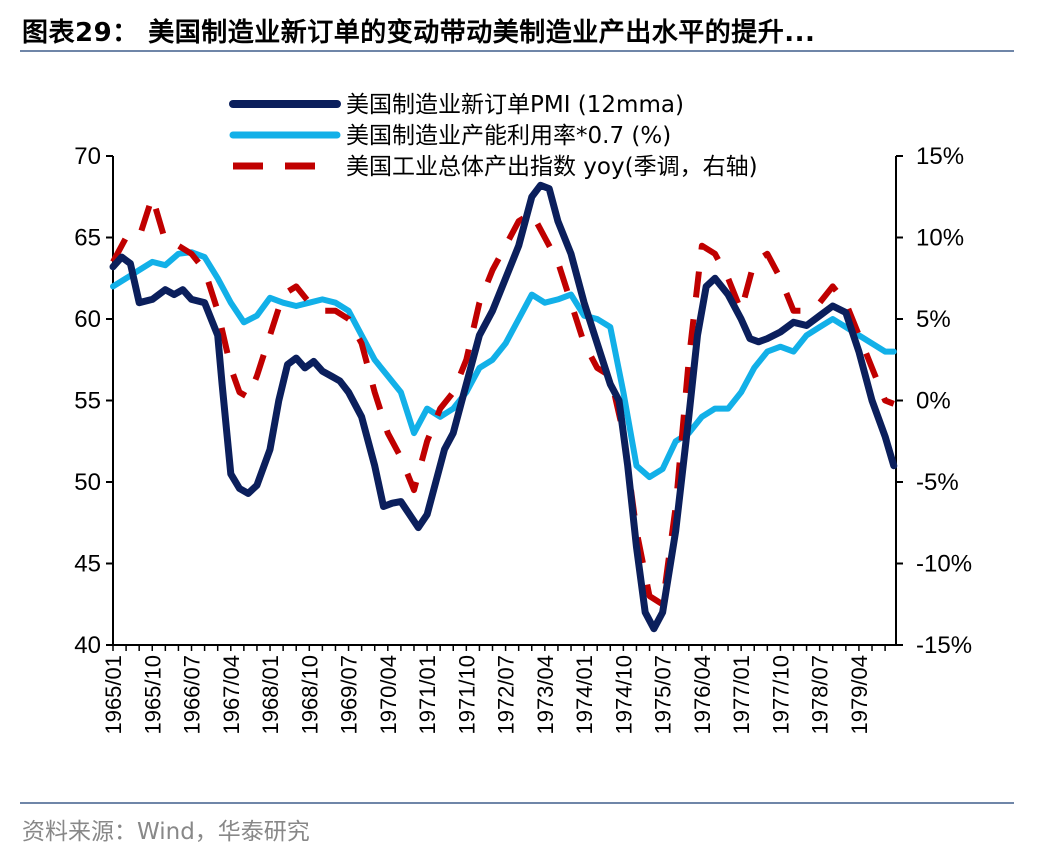  Describe the element at coordinates (702, 695) in the screenshot. I see `x-tick-label: 1976/04` at that location.